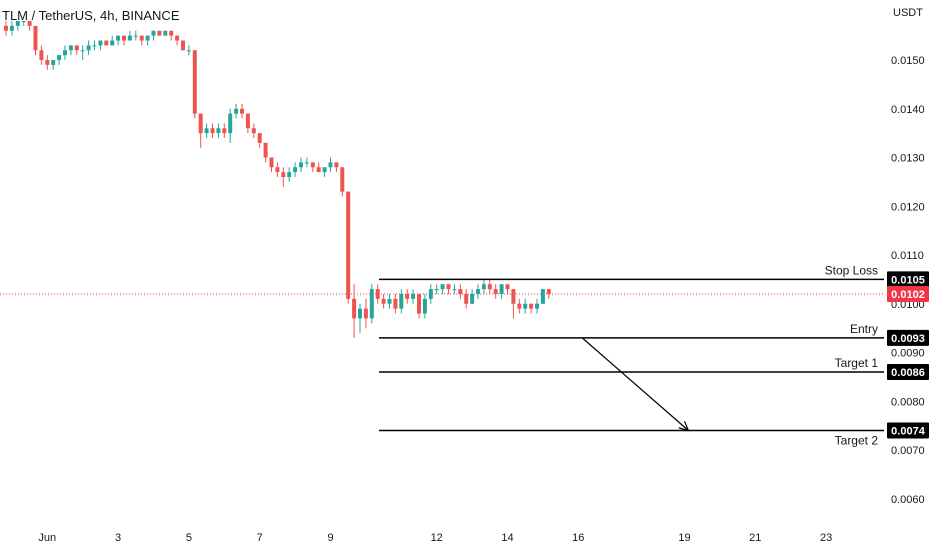 The height and width of the screenshot is (550, 932). Describe the element at coordinates (908, 280) in the screenshot. I see `level-price-tag-text: 0.0105` at that location.